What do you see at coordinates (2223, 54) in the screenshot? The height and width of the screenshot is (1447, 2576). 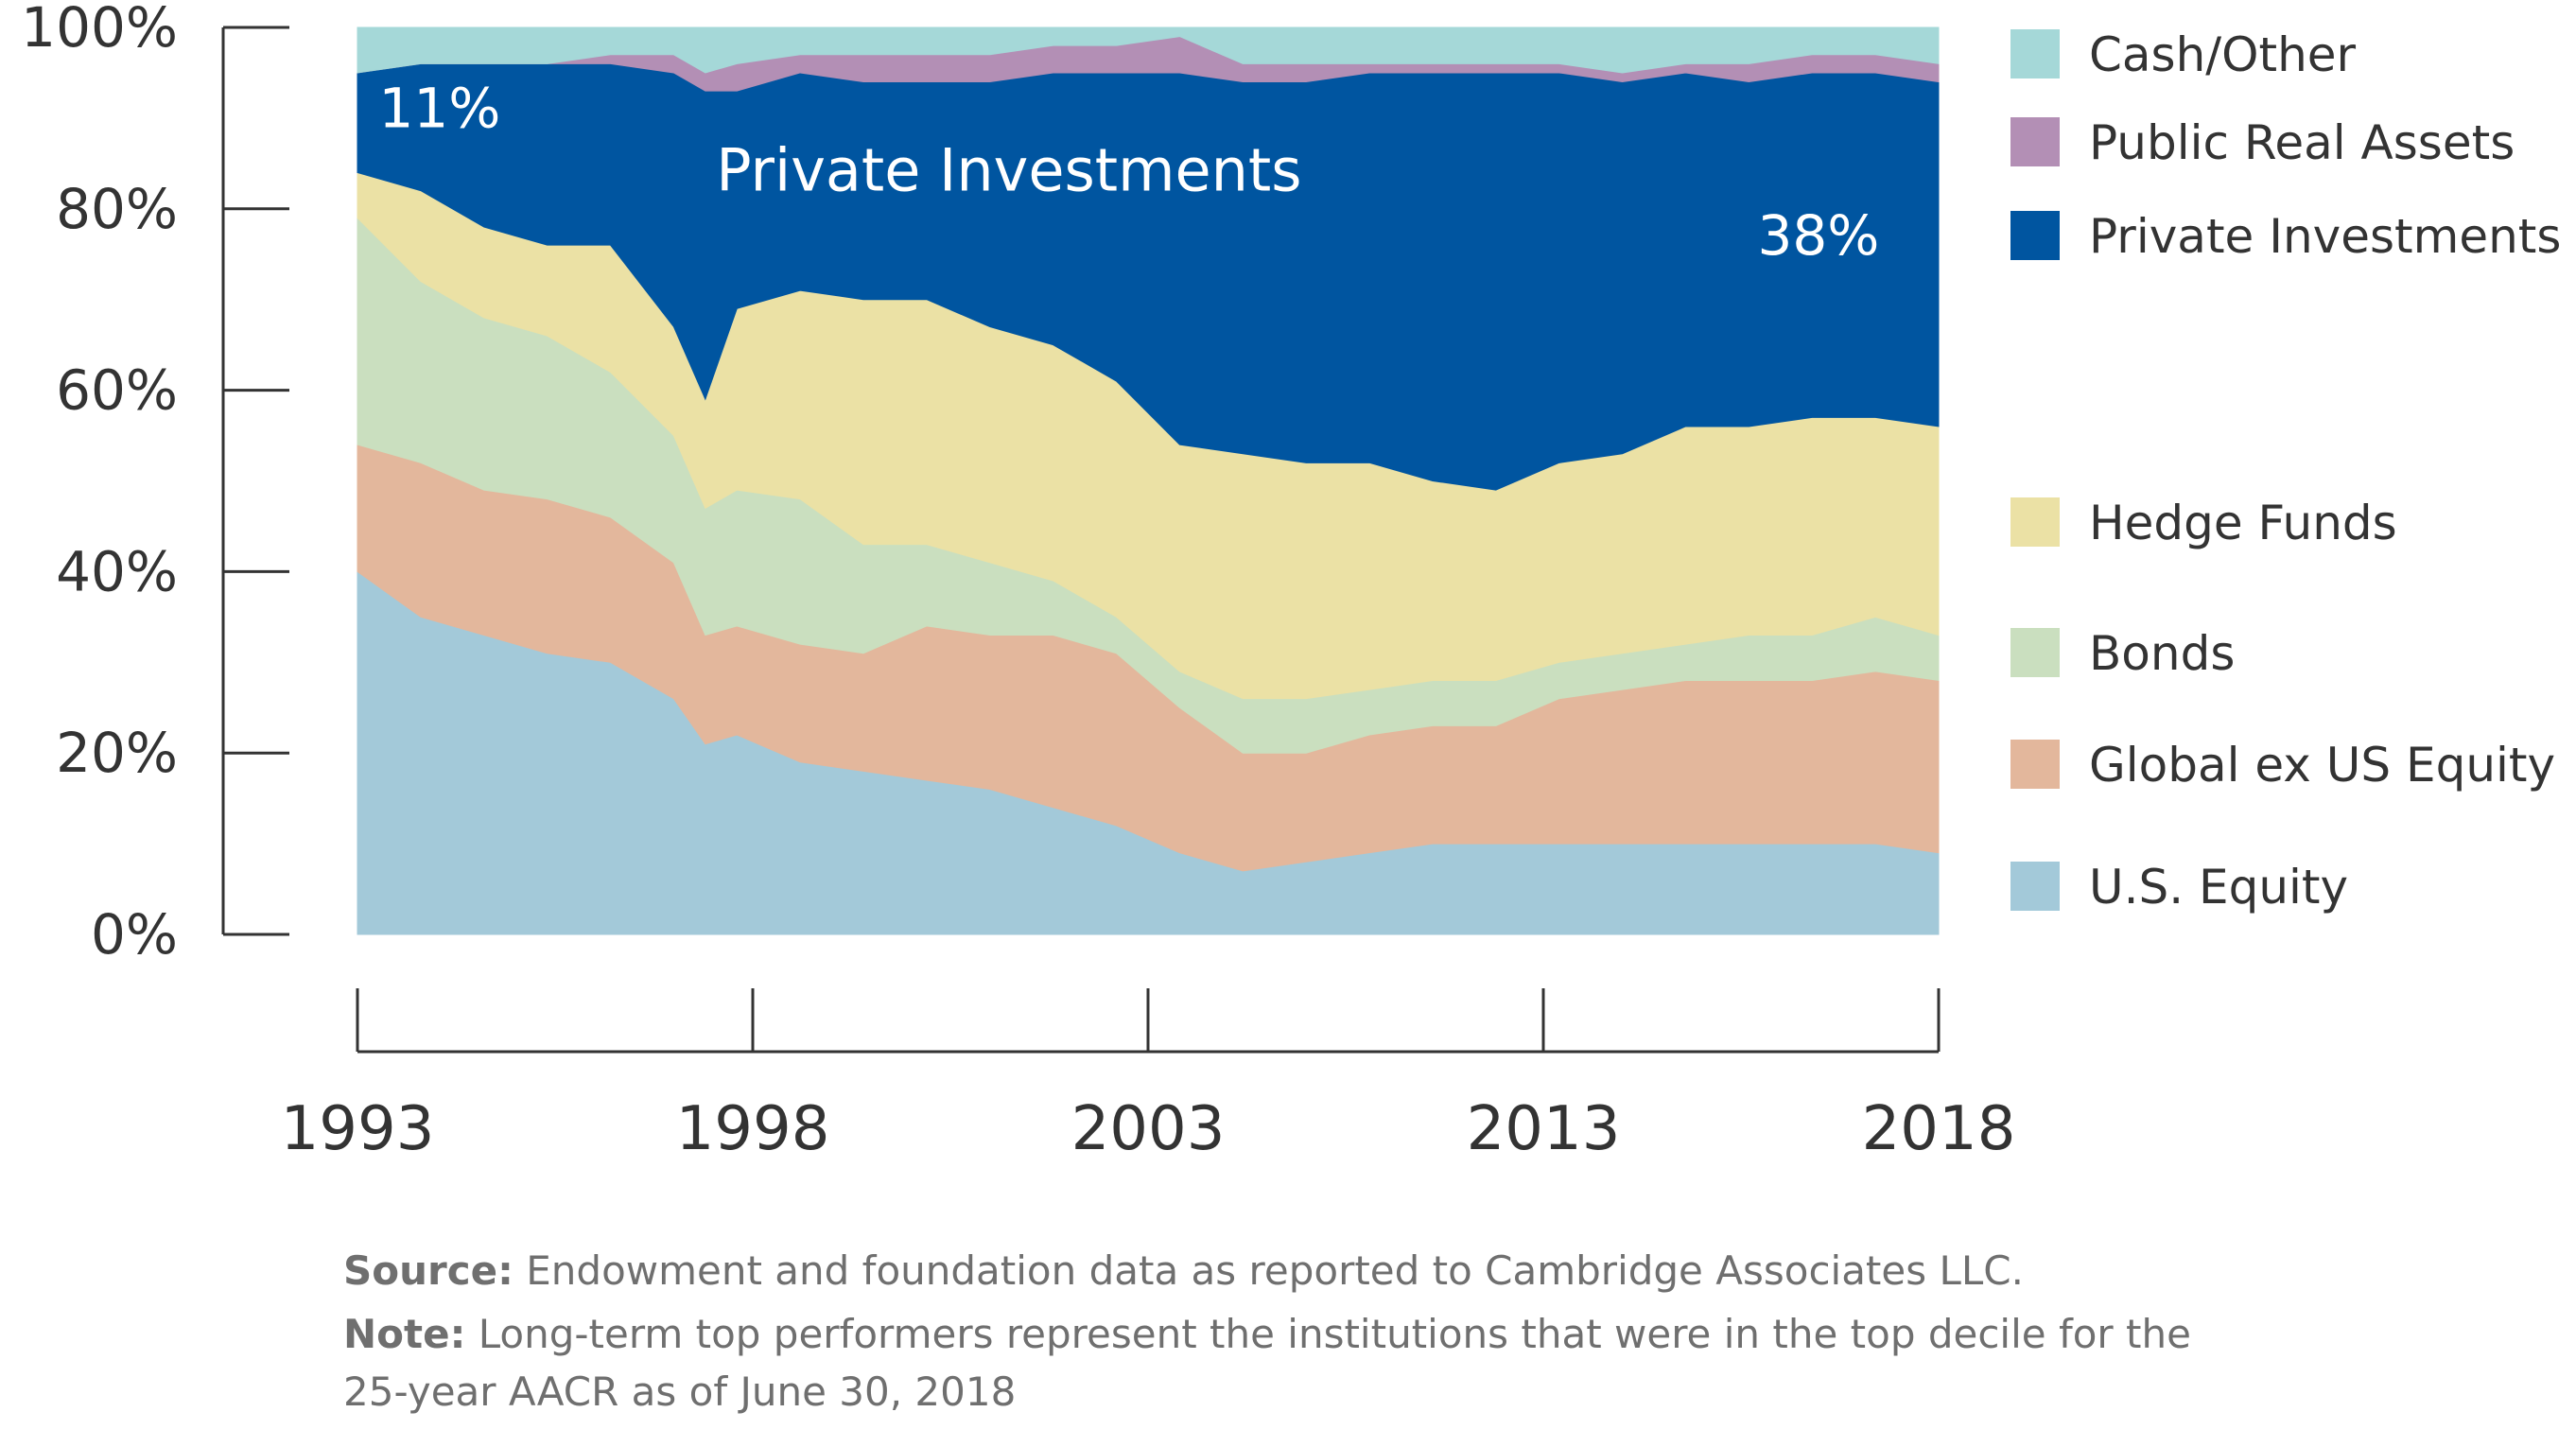 I see `legend-label: Cash/Other` at bounding box center [2223, 54].